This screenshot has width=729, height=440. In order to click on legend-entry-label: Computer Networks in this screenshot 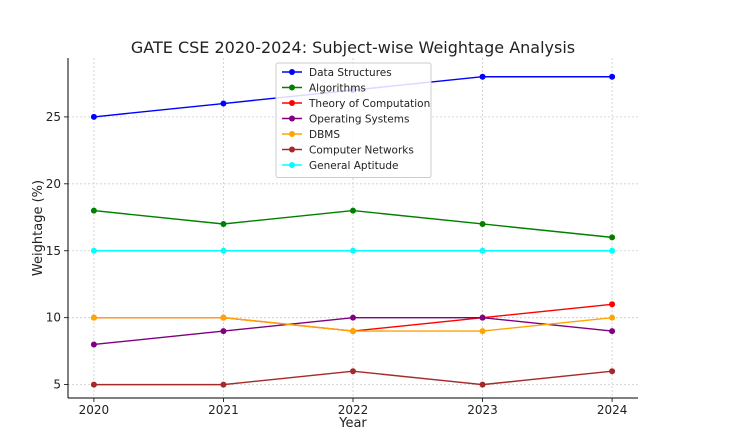, I will do `click(361, 150)`.